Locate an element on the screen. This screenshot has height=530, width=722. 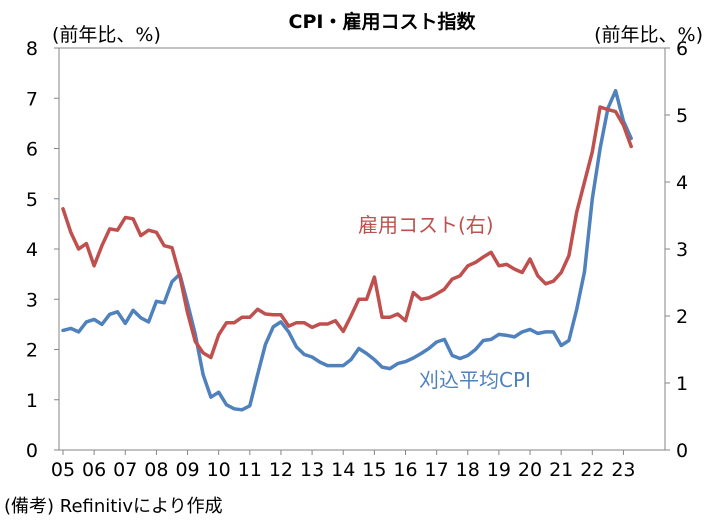
left-axis: 0 1 2 3 4 5 6 7 8 is located at coordinates (42, 250).